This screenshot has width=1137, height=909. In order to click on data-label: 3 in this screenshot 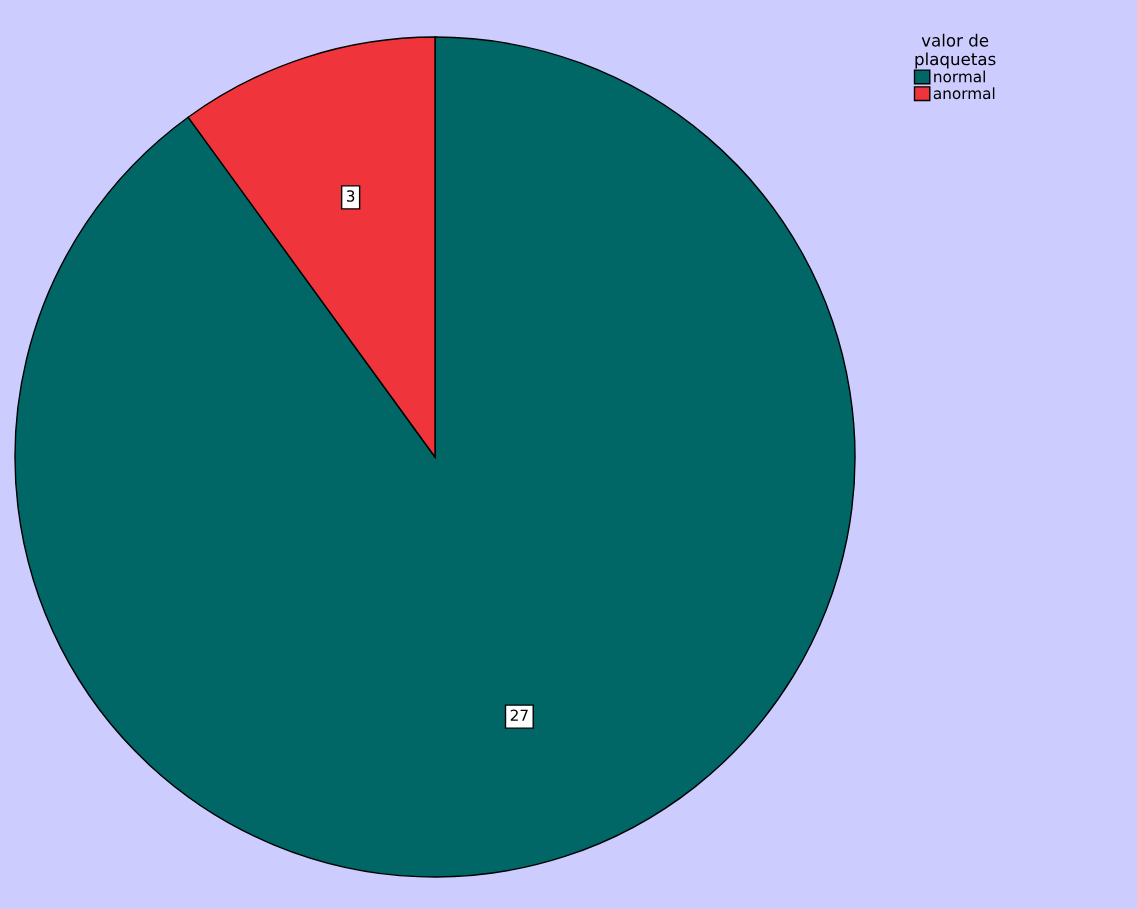, I will do `click(350, 196)`.